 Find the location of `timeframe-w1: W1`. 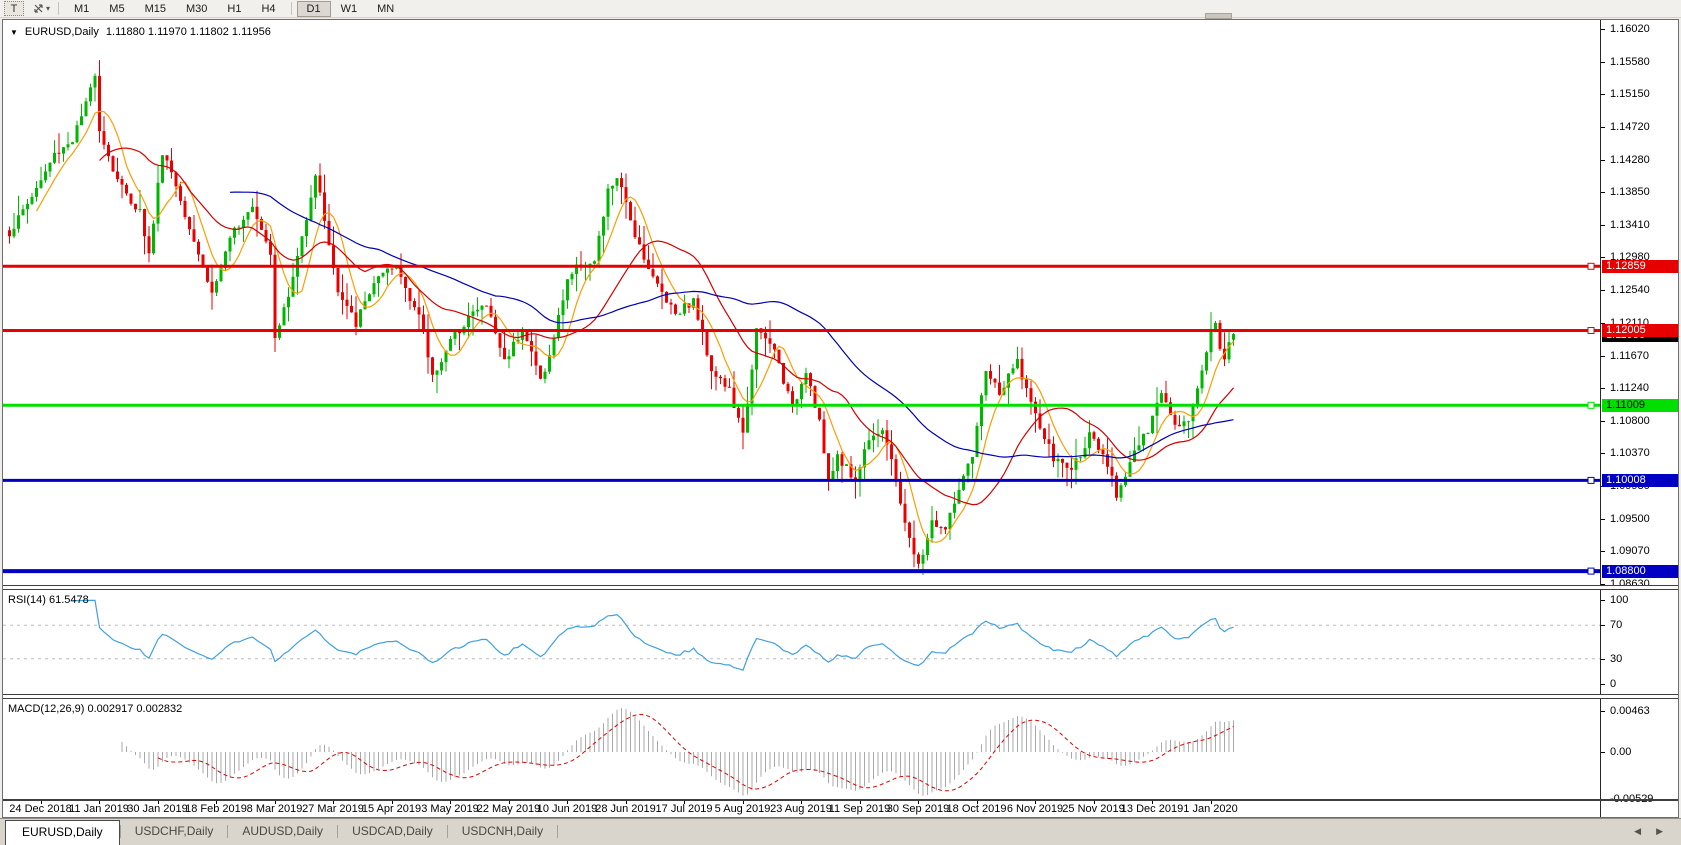

timeframe-w1: W1 is located at coordinates (349, 9).